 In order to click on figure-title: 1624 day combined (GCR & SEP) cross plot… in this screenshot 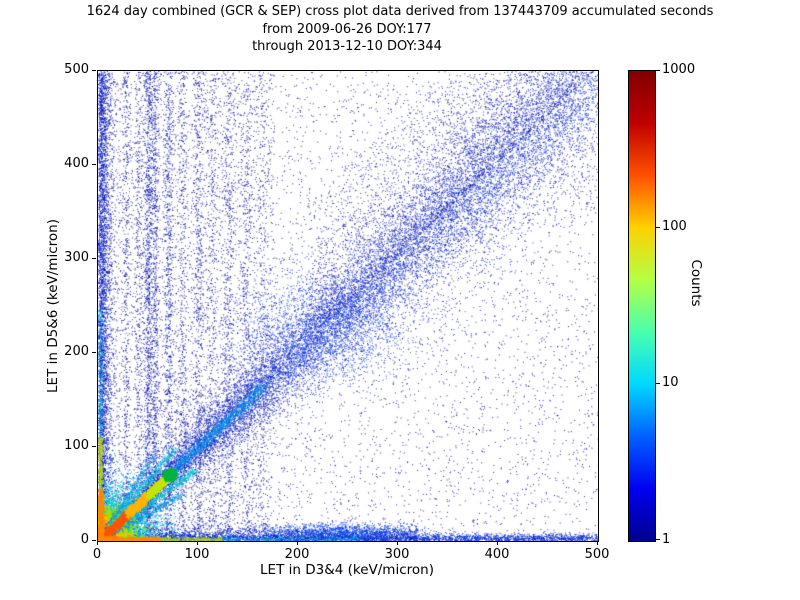, I will do `click(400, 11)`.